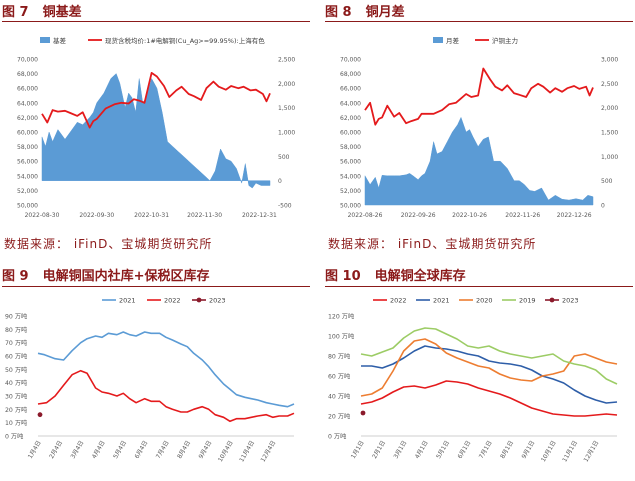 The width and height of the screenshot is (635, 481). I want to click on source-note-right: 数据来源： iFinD、宝城期货研究所, so click(432, 244).